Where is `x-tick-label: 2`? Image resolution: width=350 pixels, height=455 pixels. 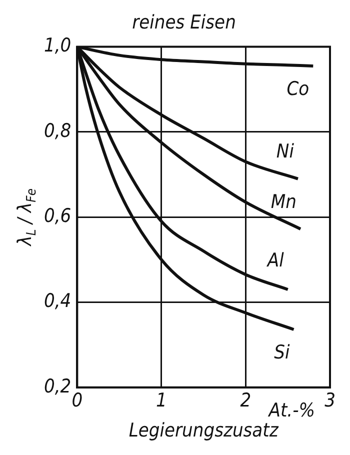 x-tick-label: 2 is located at coordinates (246, 401).